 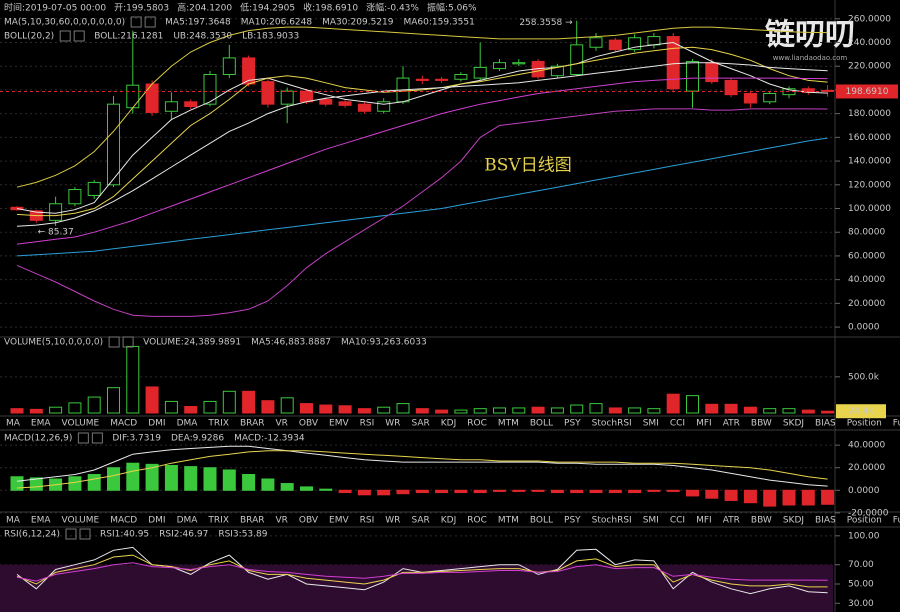 What do you see at coordinates (861, 584) in the screenshot?
I see `y-tick-label: 50.00` at bounding box center [861, 584].